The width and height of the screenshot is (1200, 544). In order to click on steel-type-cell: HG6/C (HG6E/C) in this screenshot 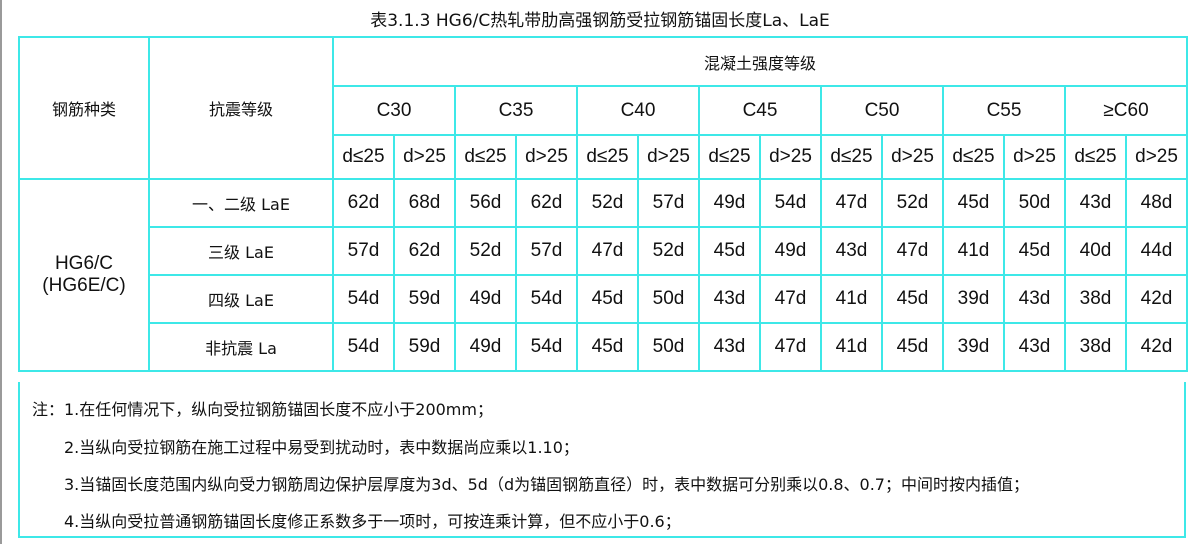, I will do `click(84, 275)`.